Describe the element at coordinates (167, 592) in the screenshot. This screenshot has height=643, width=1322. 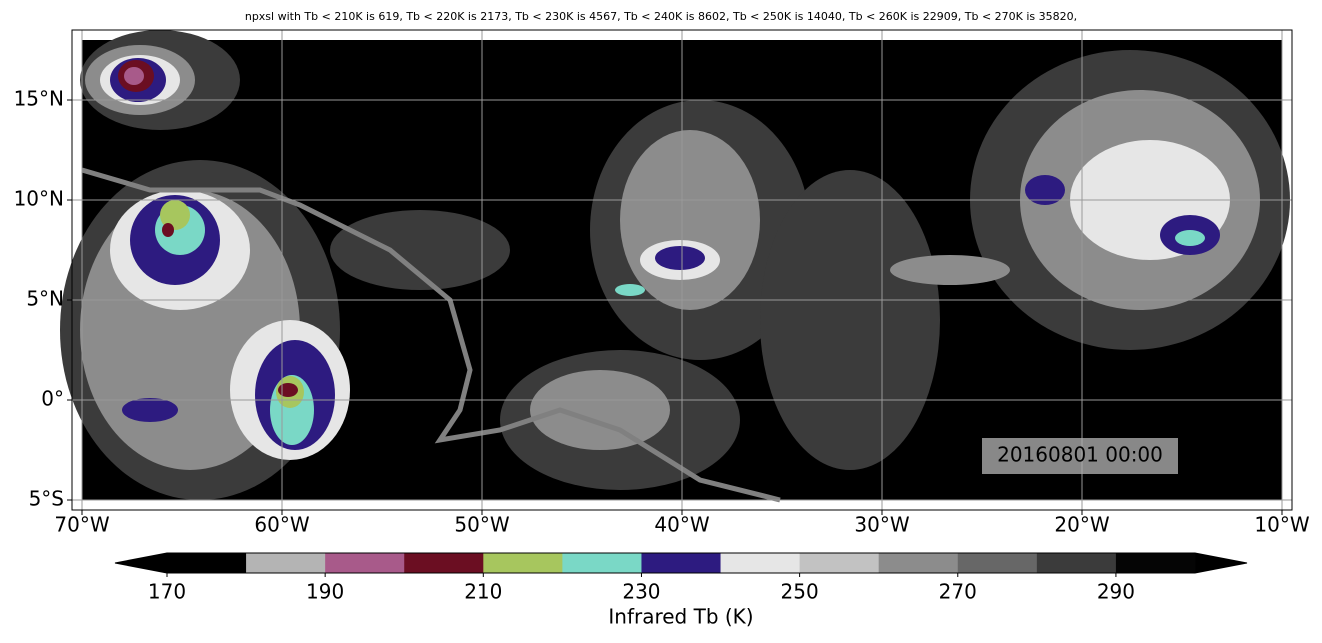
I see `colorbar-tick-label: 170` at that location.